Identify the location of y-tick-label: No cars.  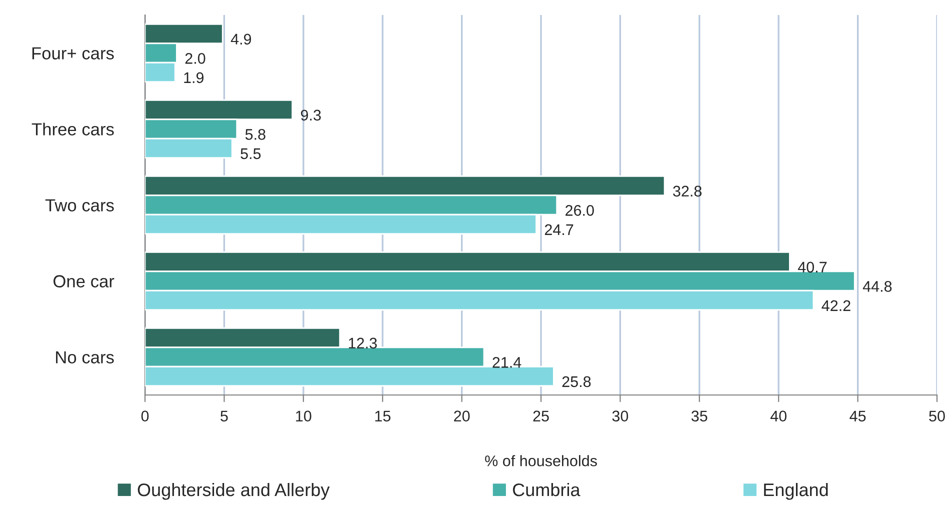
(85, 357).